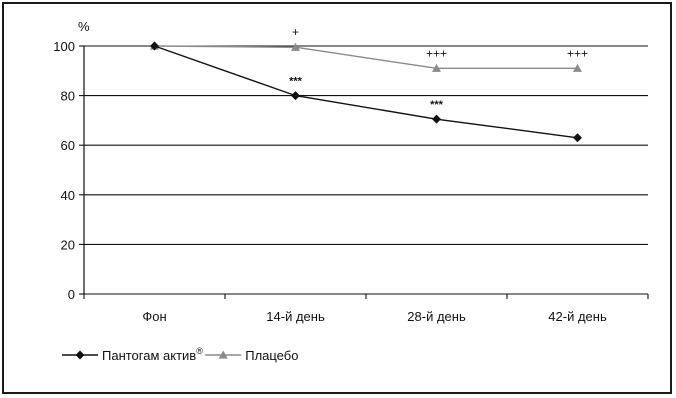 The image size is (676, 398). I want to click on y-tick-label: 100, so click(64, 46).